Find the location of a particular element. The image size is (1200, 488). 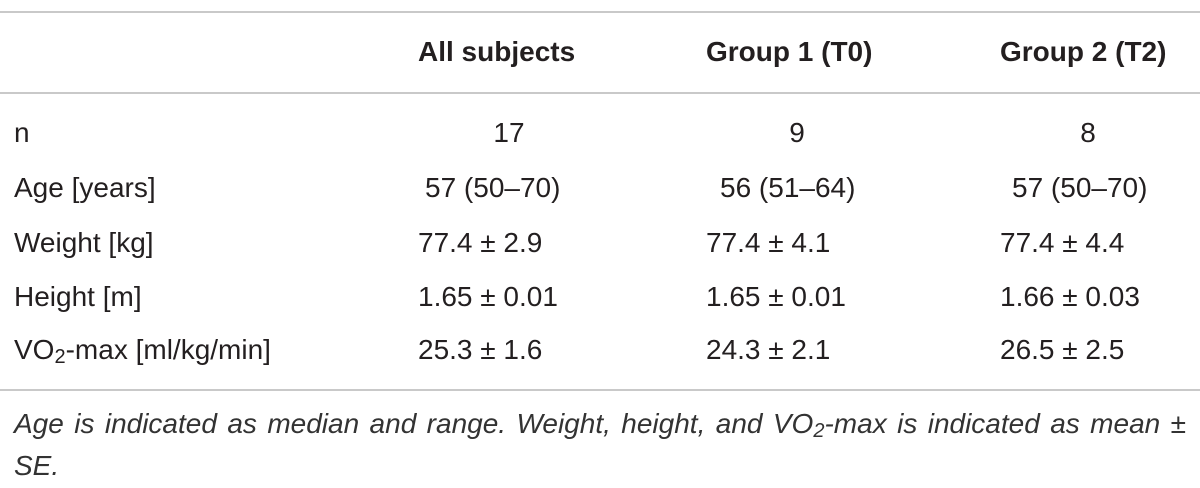

cell: 1.66 ± 0.03 is located at coordinates (1070, 296).